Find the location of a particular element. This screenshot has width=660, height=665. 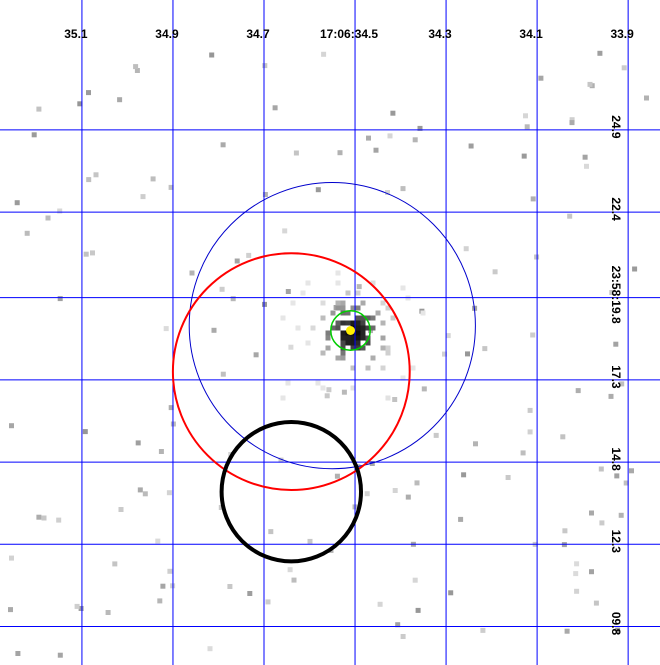

ra-tick-label: 33.9 is located at coordinates (622, 34).